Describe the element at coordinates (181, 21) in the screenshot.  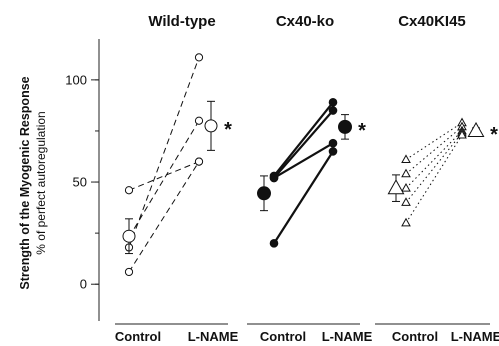
I see `panel-title: Wild-type` at that location.